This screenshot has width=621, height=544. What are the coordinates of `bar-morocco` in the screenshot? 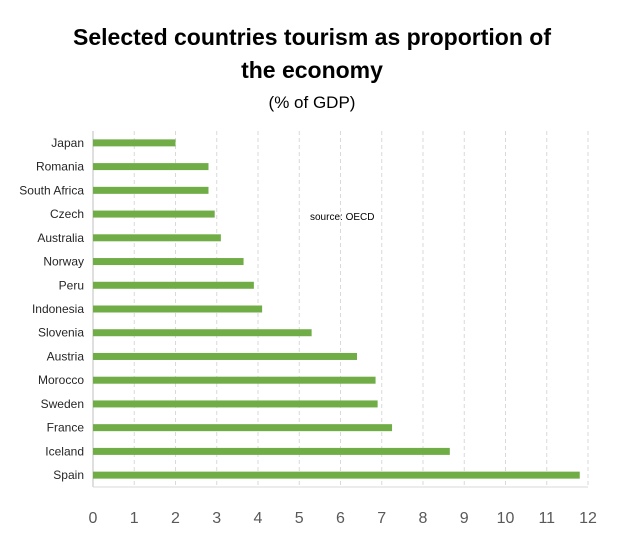 It's located at (234, 380).